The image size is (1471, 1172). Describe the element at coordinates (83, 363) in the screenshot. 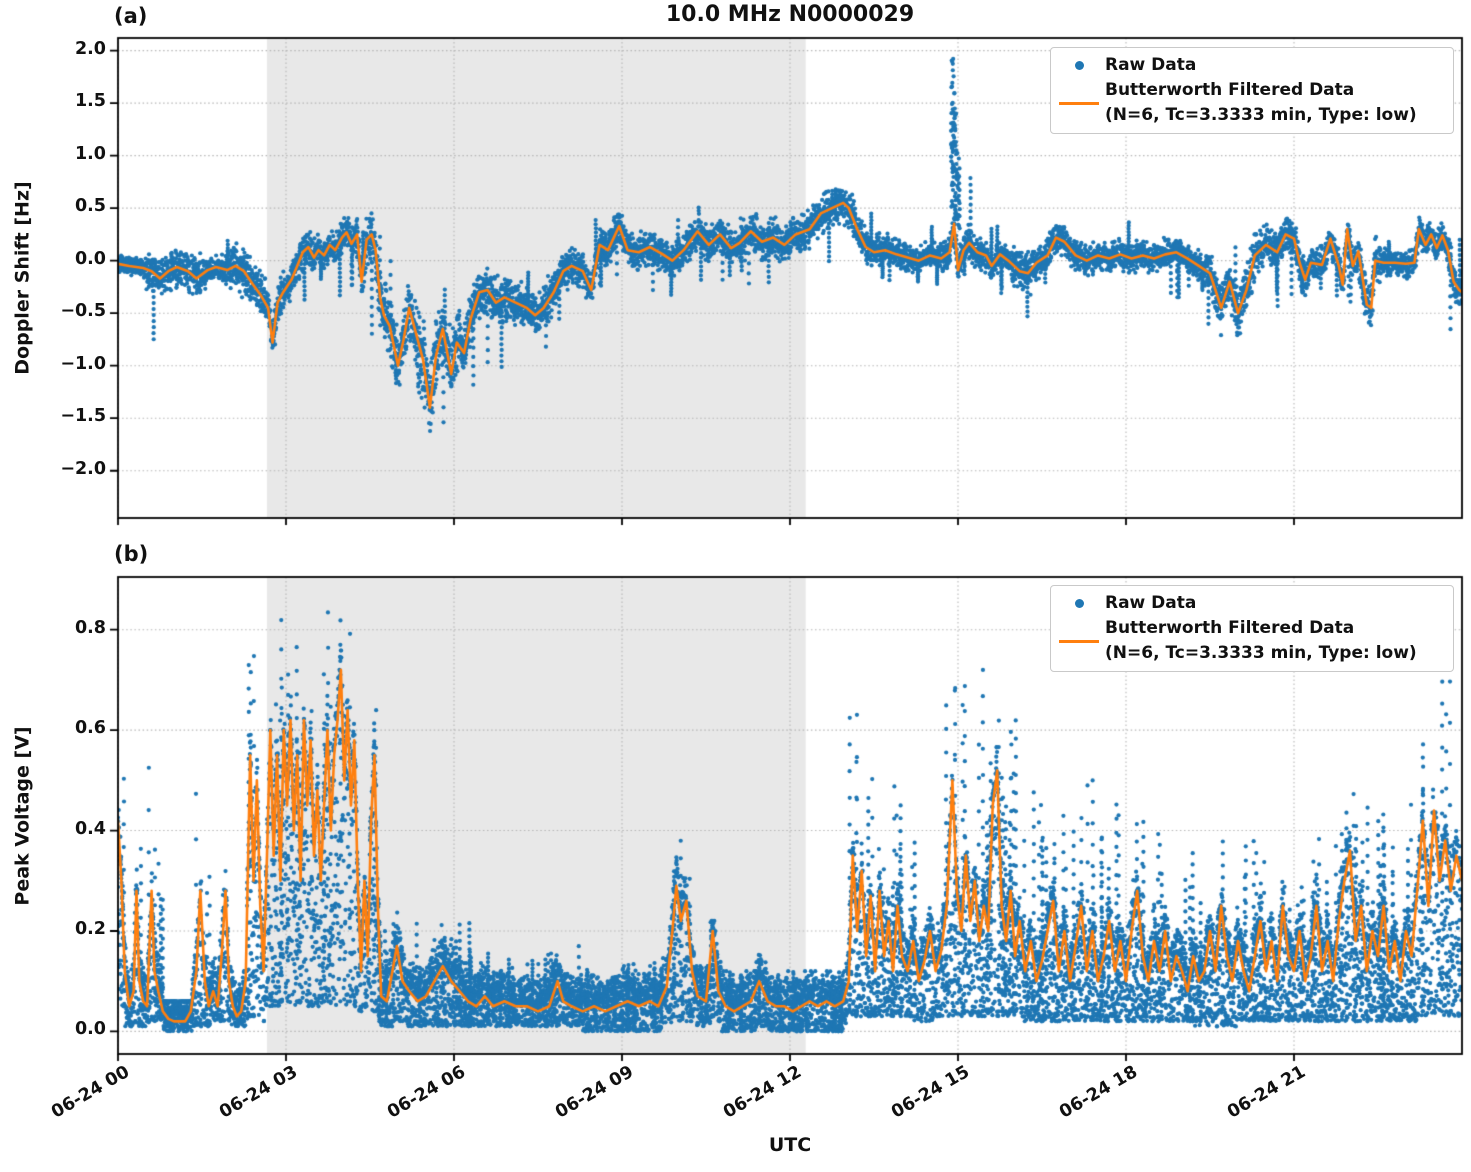

I see `y-tick-label: −1.0` at that location.